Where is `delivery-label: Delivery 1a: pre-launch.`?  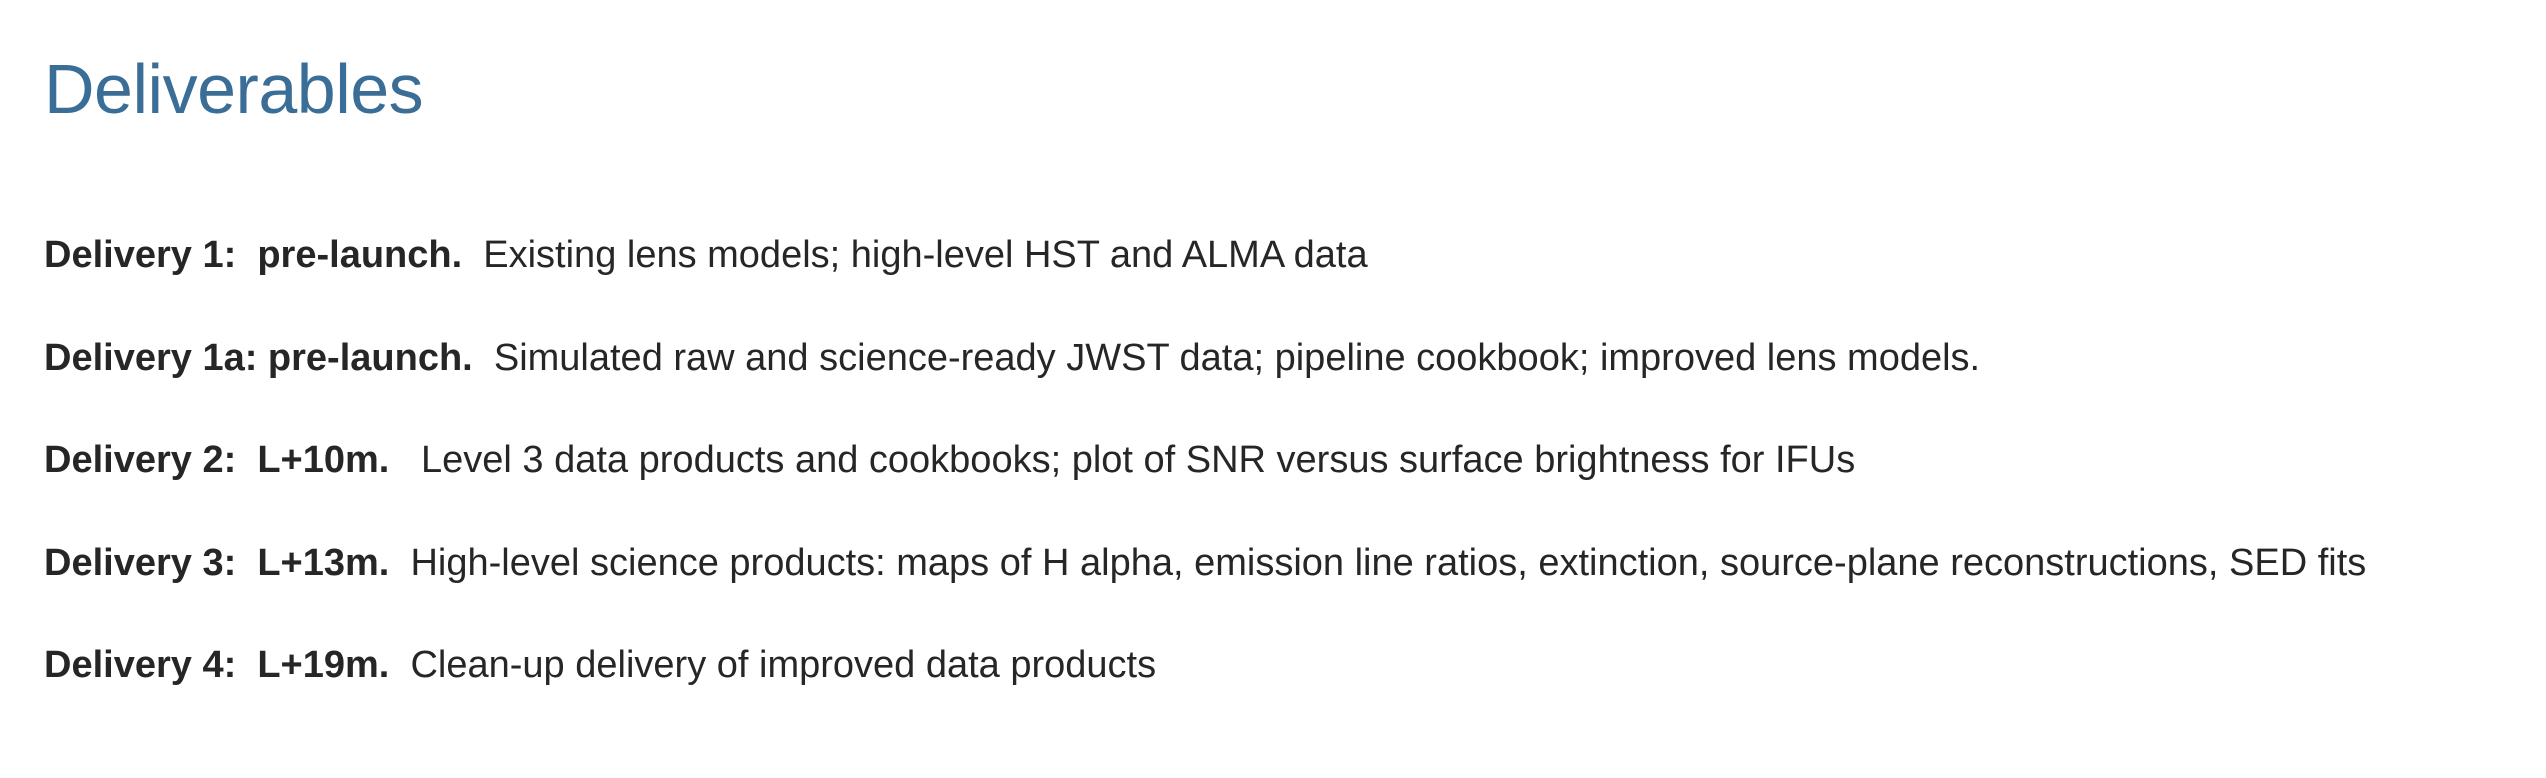 delivery-label: Delivery 1a: pre-launch. is located at coordinates (269, 357).